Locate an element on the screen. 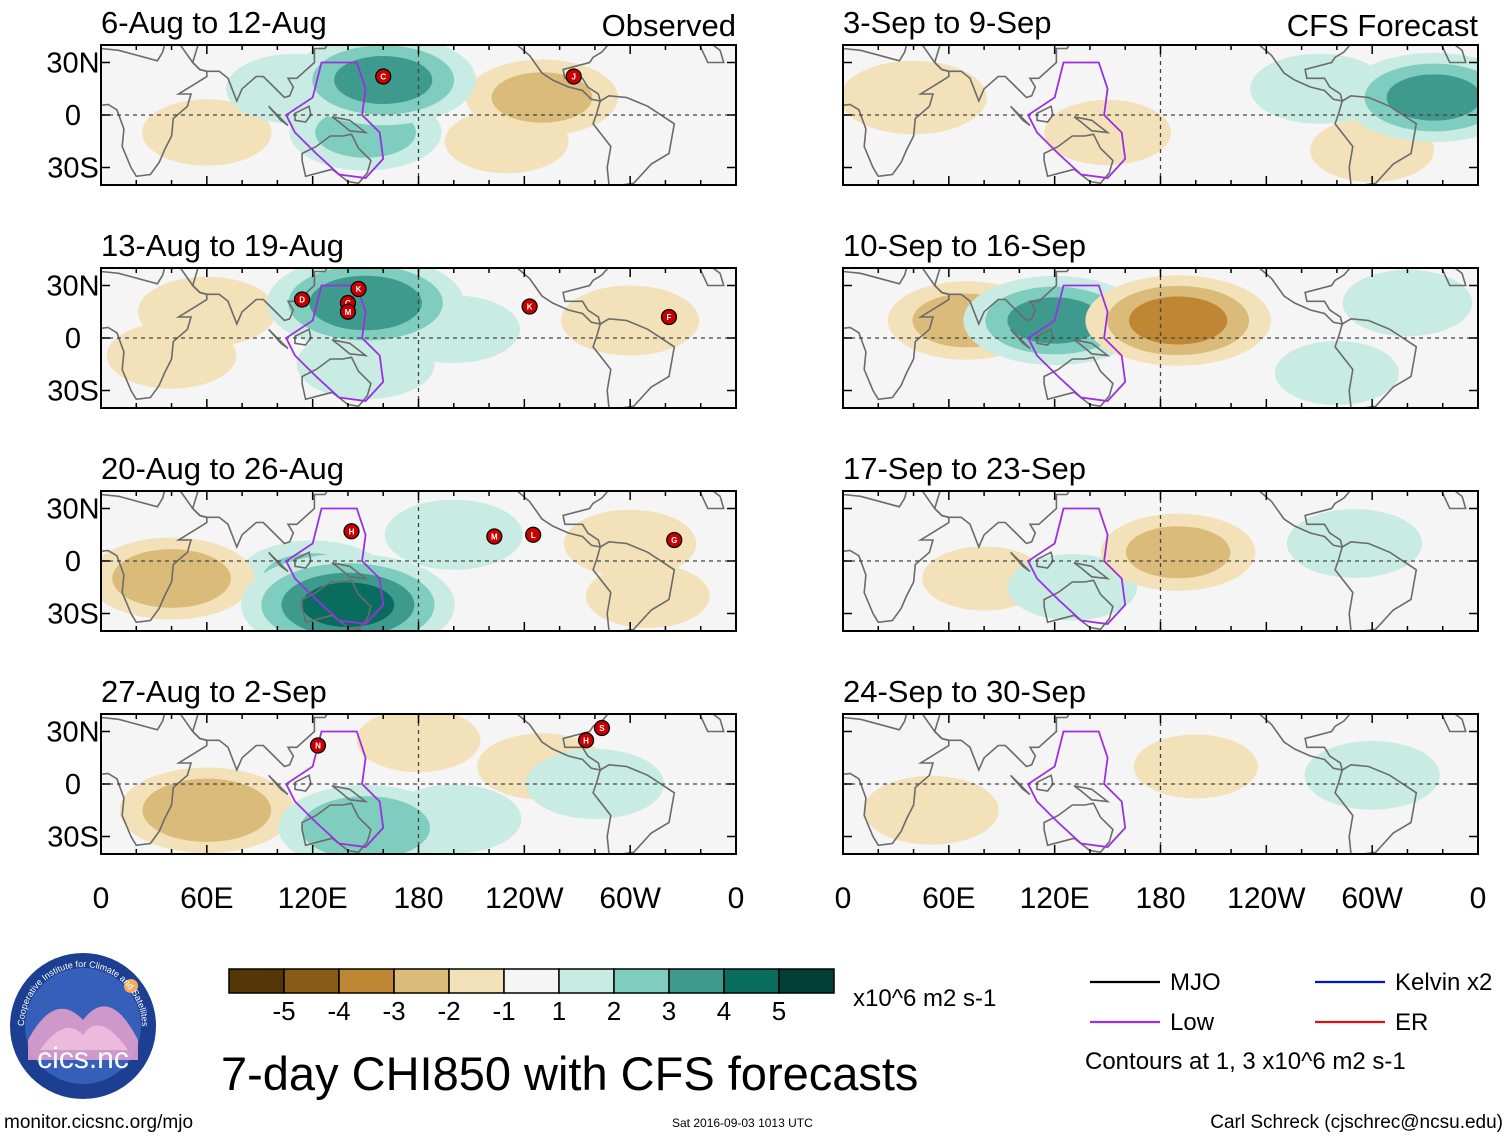  legend-label: Kelvin x2 is located at coordinates (1443, 982).